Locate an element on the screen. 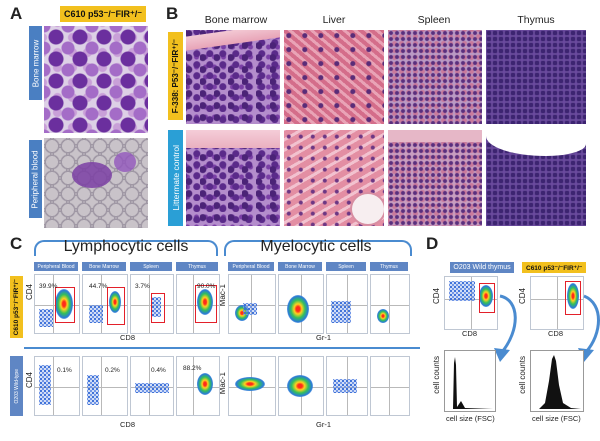  c-plot-top-myelo-pb is located at coordinates (252, 304).